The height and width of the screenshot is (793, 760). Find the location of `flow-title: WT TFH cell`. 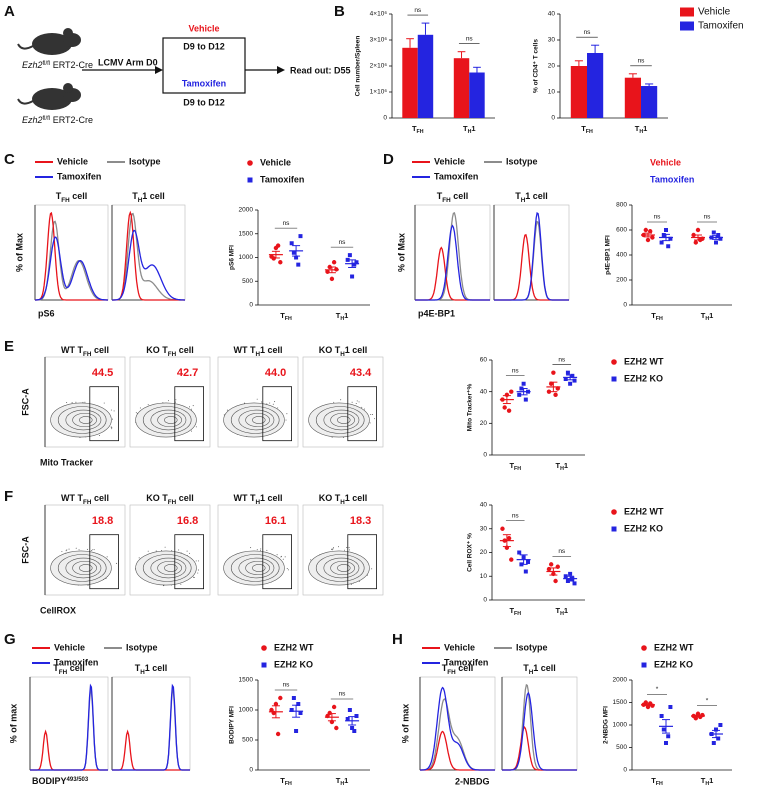

flow-title: WT TFH cell is located at coordinates (85, 499).